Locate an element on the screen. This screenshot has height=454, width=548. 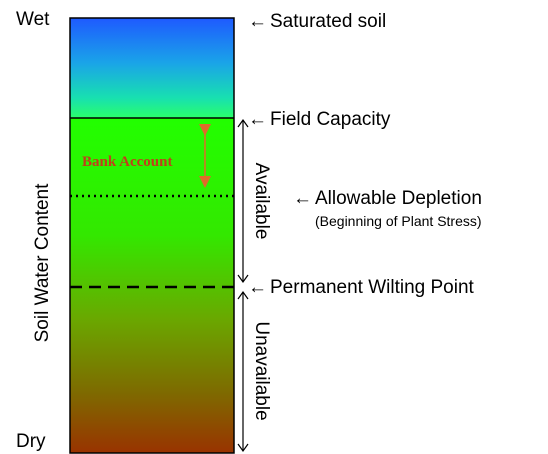
soil-water-content-axis-label: Soil Water Content is located at coordinates (42, 262).